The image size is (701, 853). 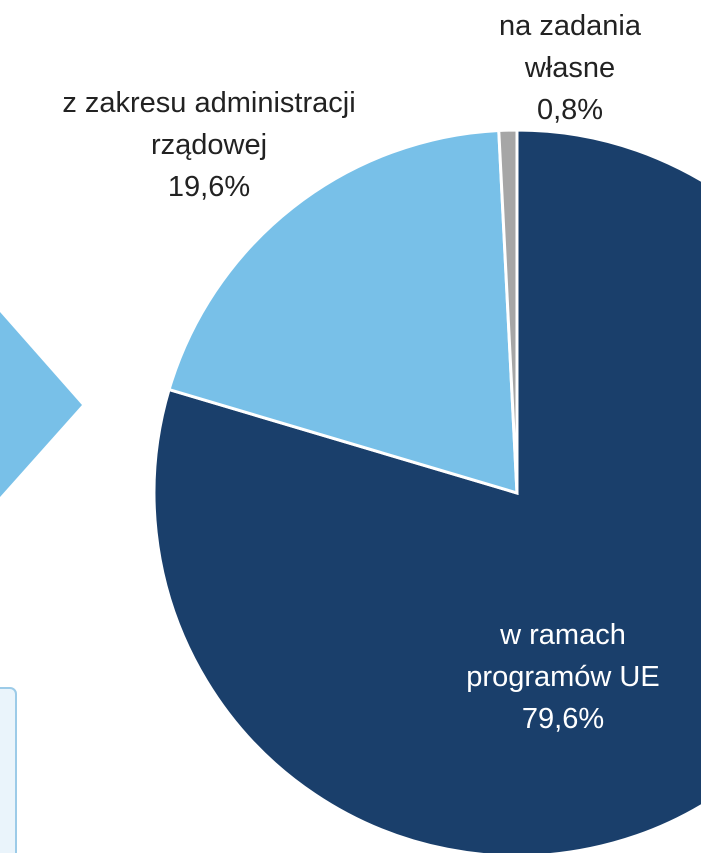 I want to click on pie-slice, so click(x=508, y=311).